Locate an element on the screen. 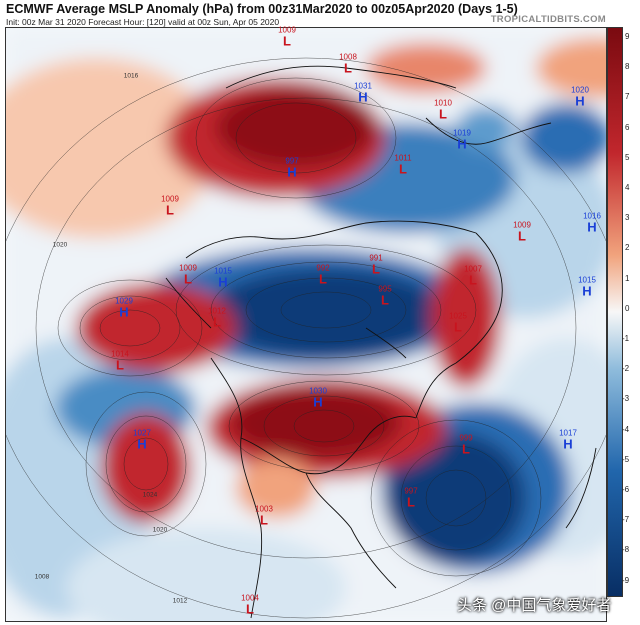 The width and height of the screenshot is (640, 625). colorbar-tick: -2 is located at coordinates (626, 369).